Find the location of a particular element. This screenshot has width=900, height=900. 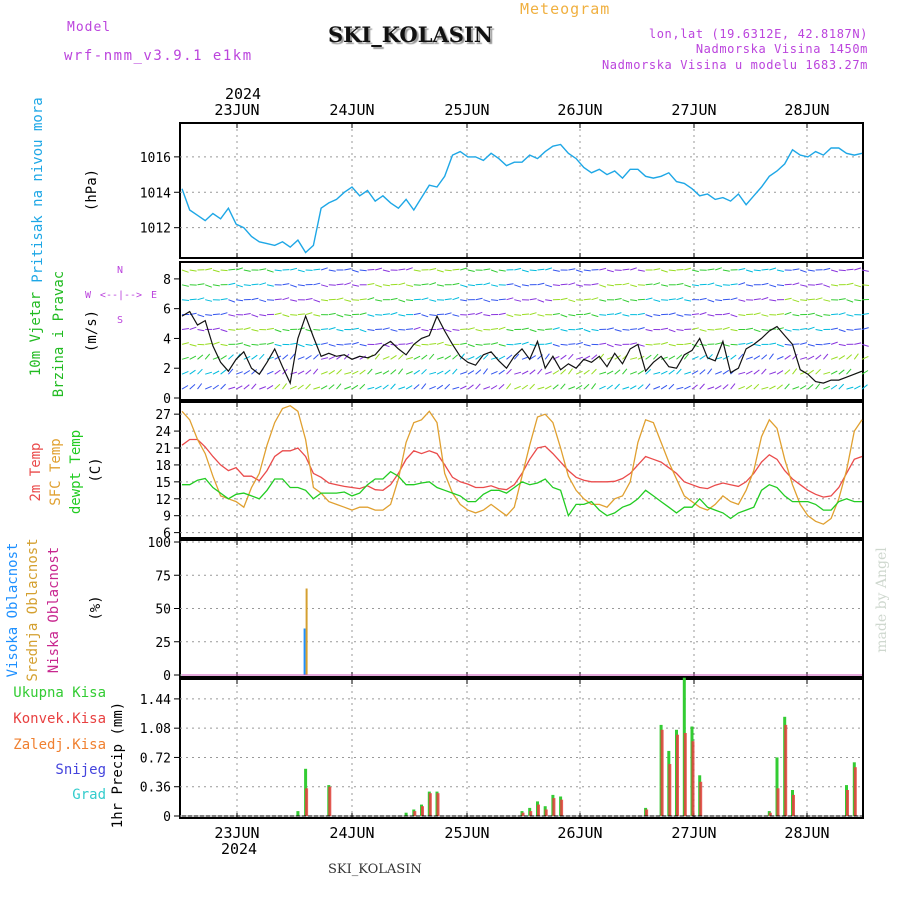

year-top: 2024 is located at coordinates (243, 94).